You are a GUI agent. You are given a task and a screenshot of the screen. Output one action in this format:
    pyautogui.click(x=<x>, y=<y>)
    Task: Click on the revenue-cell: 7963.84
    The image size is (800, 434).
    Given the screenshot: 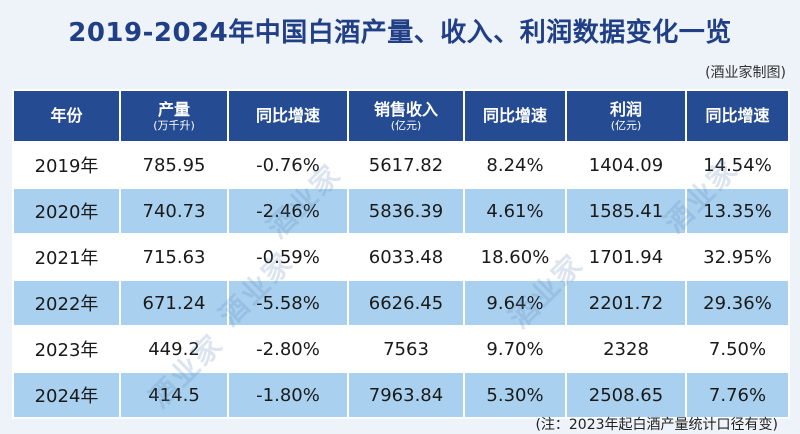 What is the action you would take?
    pyautogui.click(x=406, y=395)
    